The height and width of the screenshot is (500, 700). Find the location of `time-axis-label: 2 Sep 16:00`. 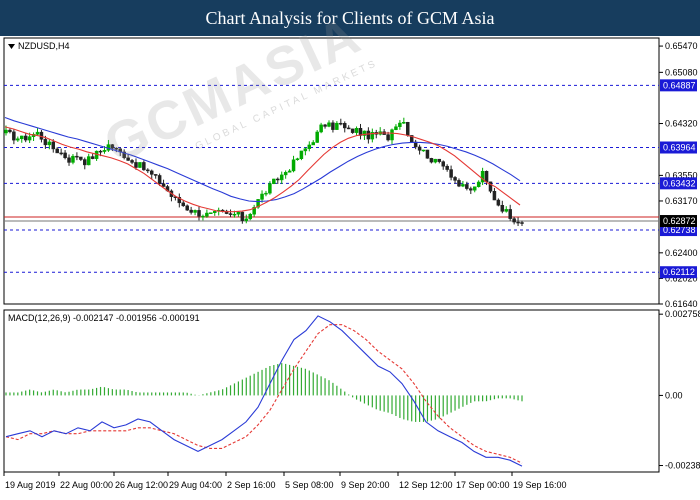

time-axis-label: 2 Sep 16:00 is located at coordinates (251, 485).